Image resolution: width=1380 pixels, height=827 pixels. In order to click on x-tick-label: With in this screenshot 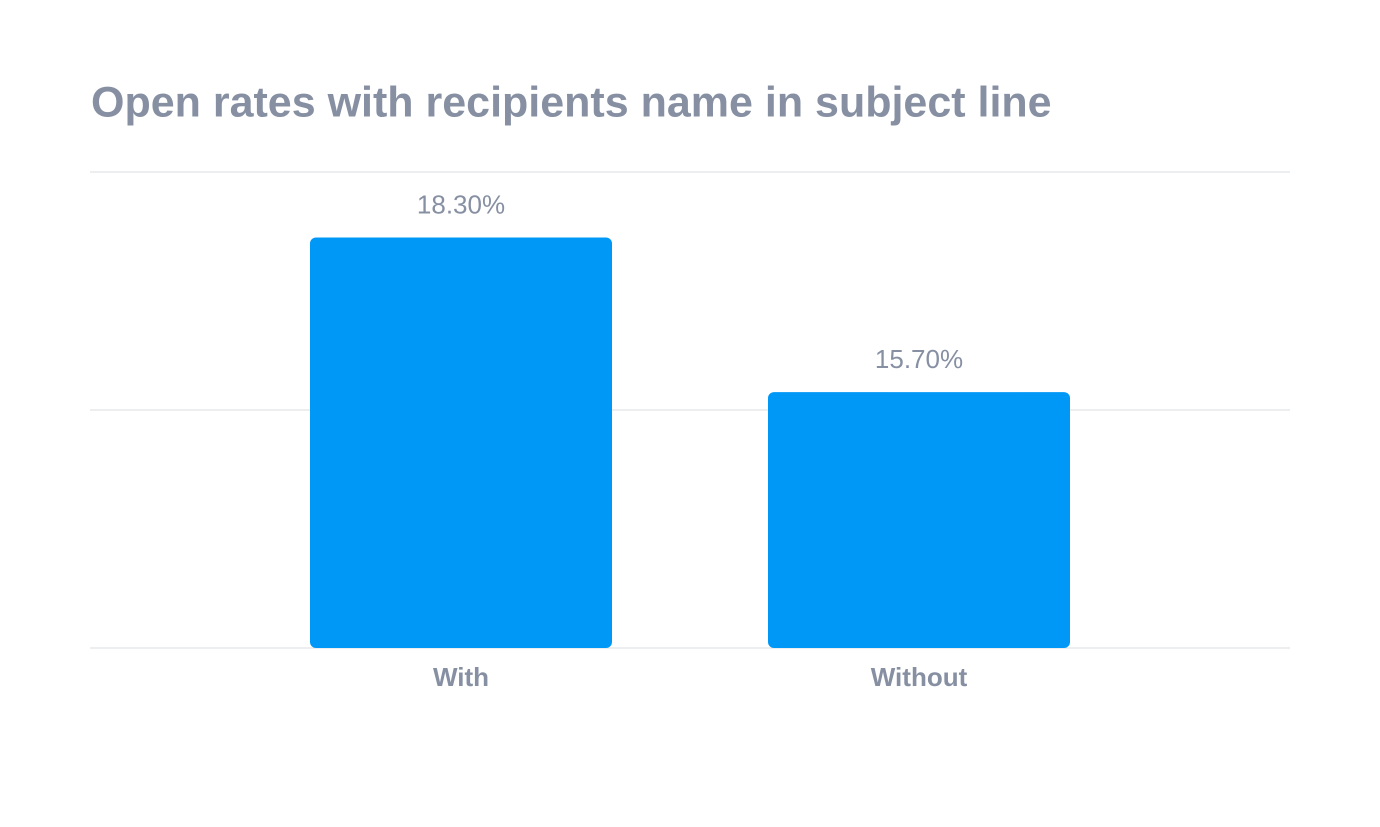, I will do `click(461, 677)`.